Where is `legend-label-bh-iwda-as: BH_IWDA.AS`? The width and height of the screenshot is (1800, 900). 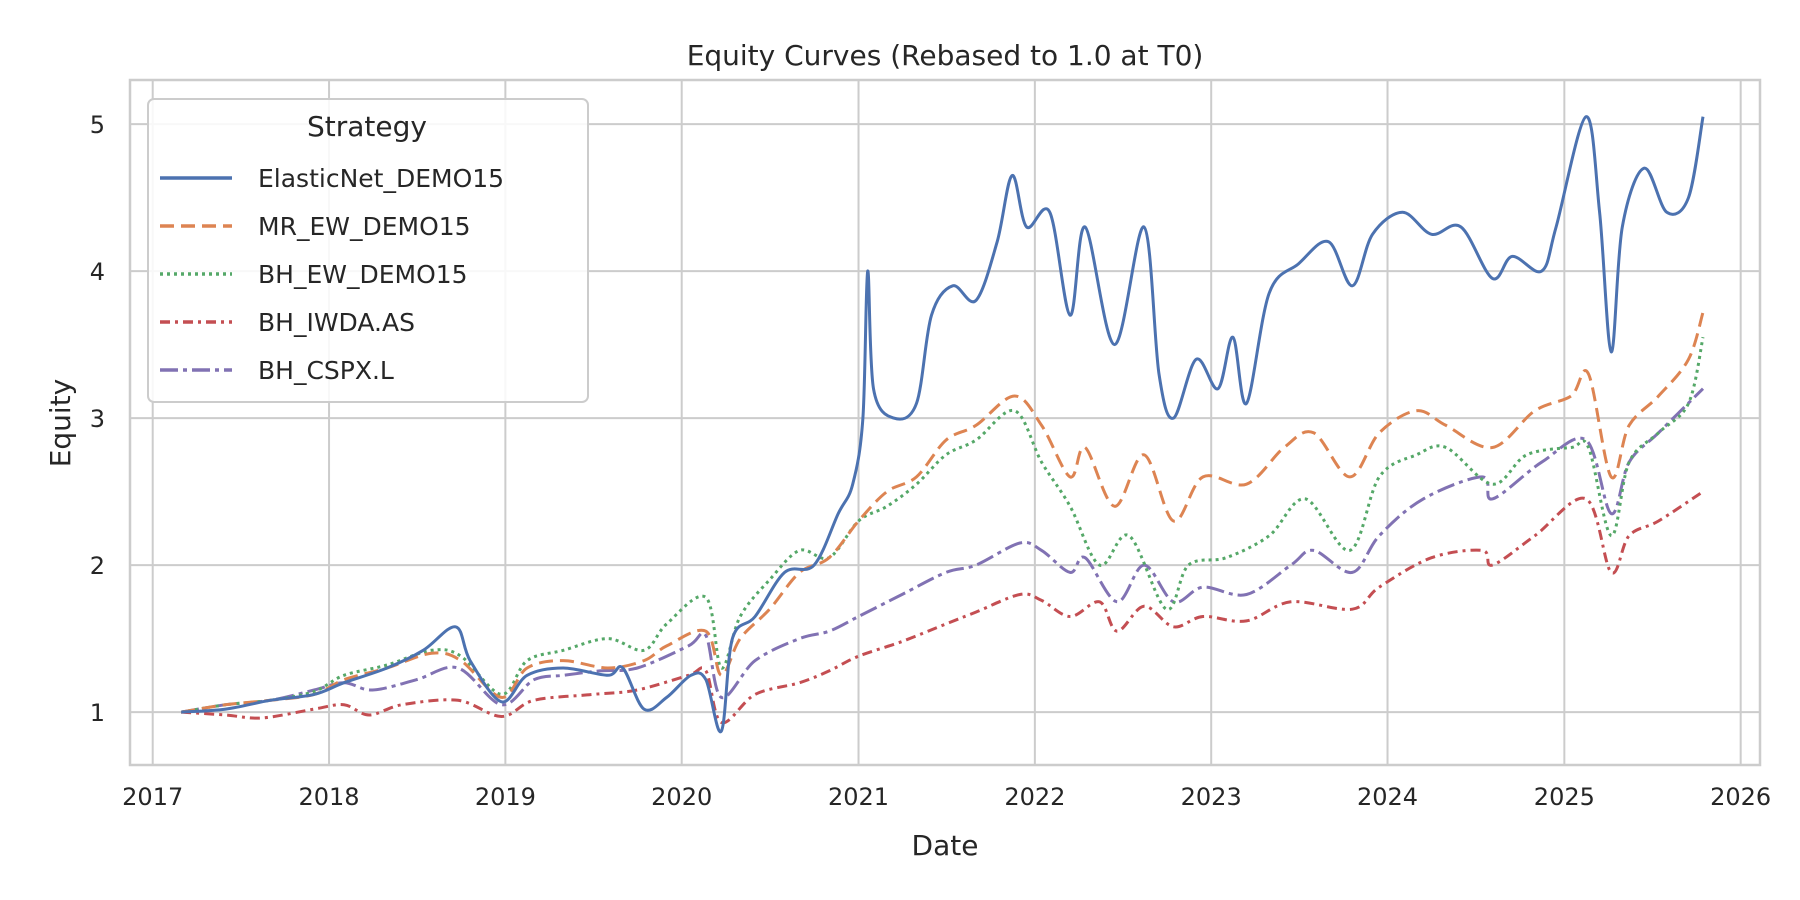
legend-label-bh-iwda-as: BH_IWDA.AS is located at coordinates (336, 322).